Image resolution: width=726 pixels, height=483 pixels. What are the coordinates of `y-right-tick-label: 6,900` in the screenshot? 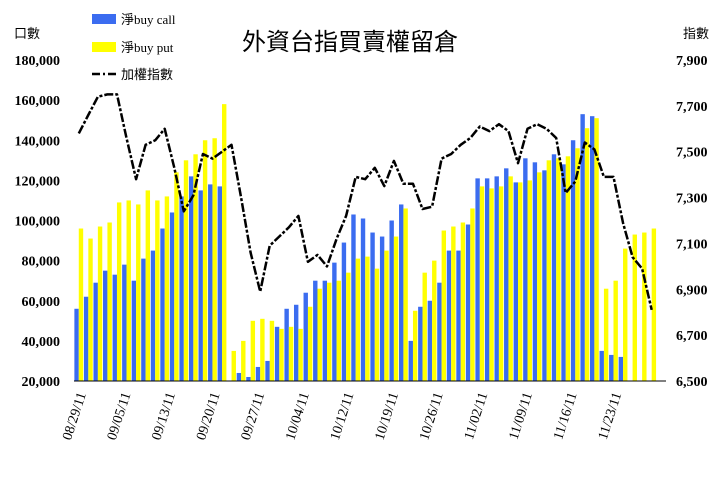 It's located at (692, 290).